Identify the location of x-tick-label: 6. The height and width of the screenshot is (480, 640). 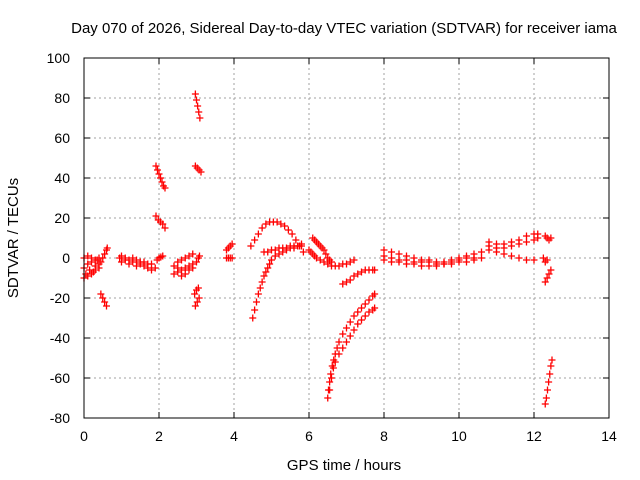
(309, 436).